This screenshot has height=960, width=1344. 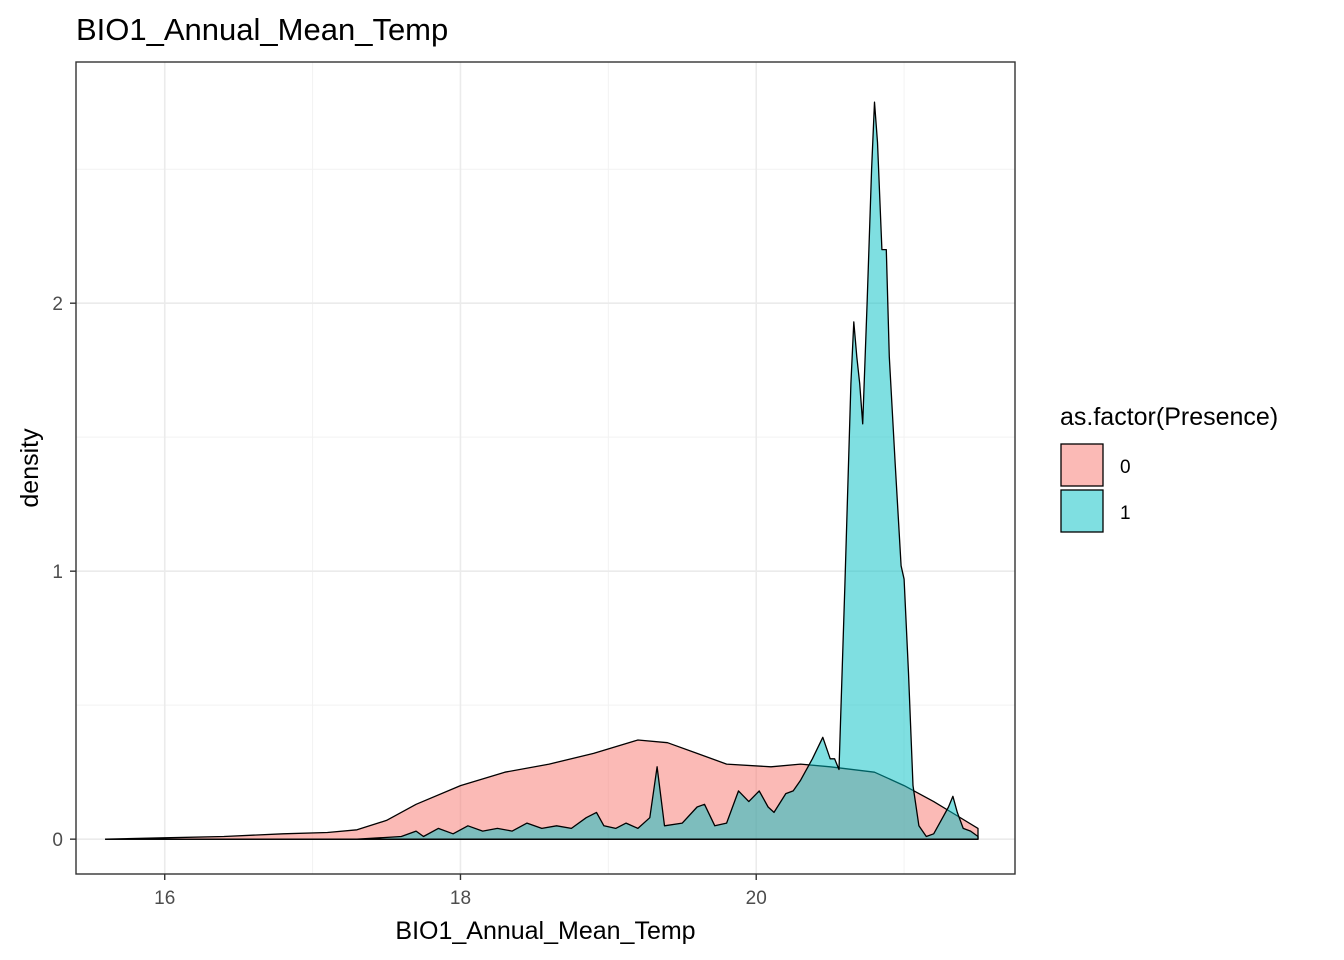 I want to click on legend-label-1: 1, so click(x=1125, y=513).